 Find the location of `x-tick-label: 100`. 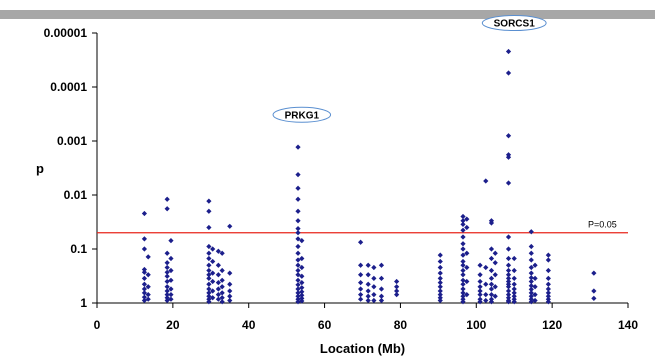

x-tick-label: 100 is located at coordinates (476, 325).